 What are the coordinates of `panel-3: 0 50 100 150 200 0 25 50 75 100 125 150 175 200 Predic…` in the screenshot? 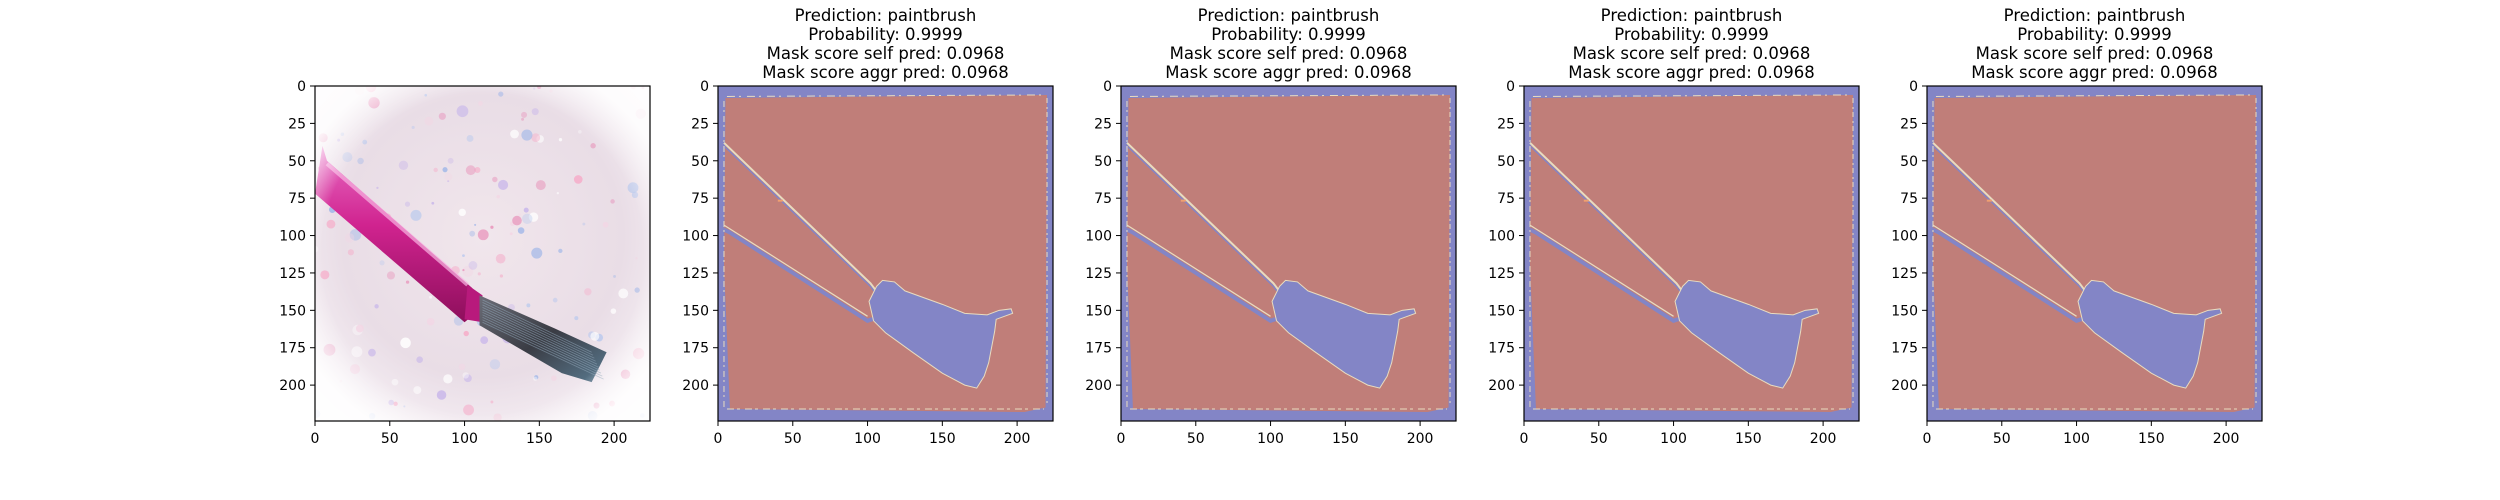 It's located at (1271, 226).